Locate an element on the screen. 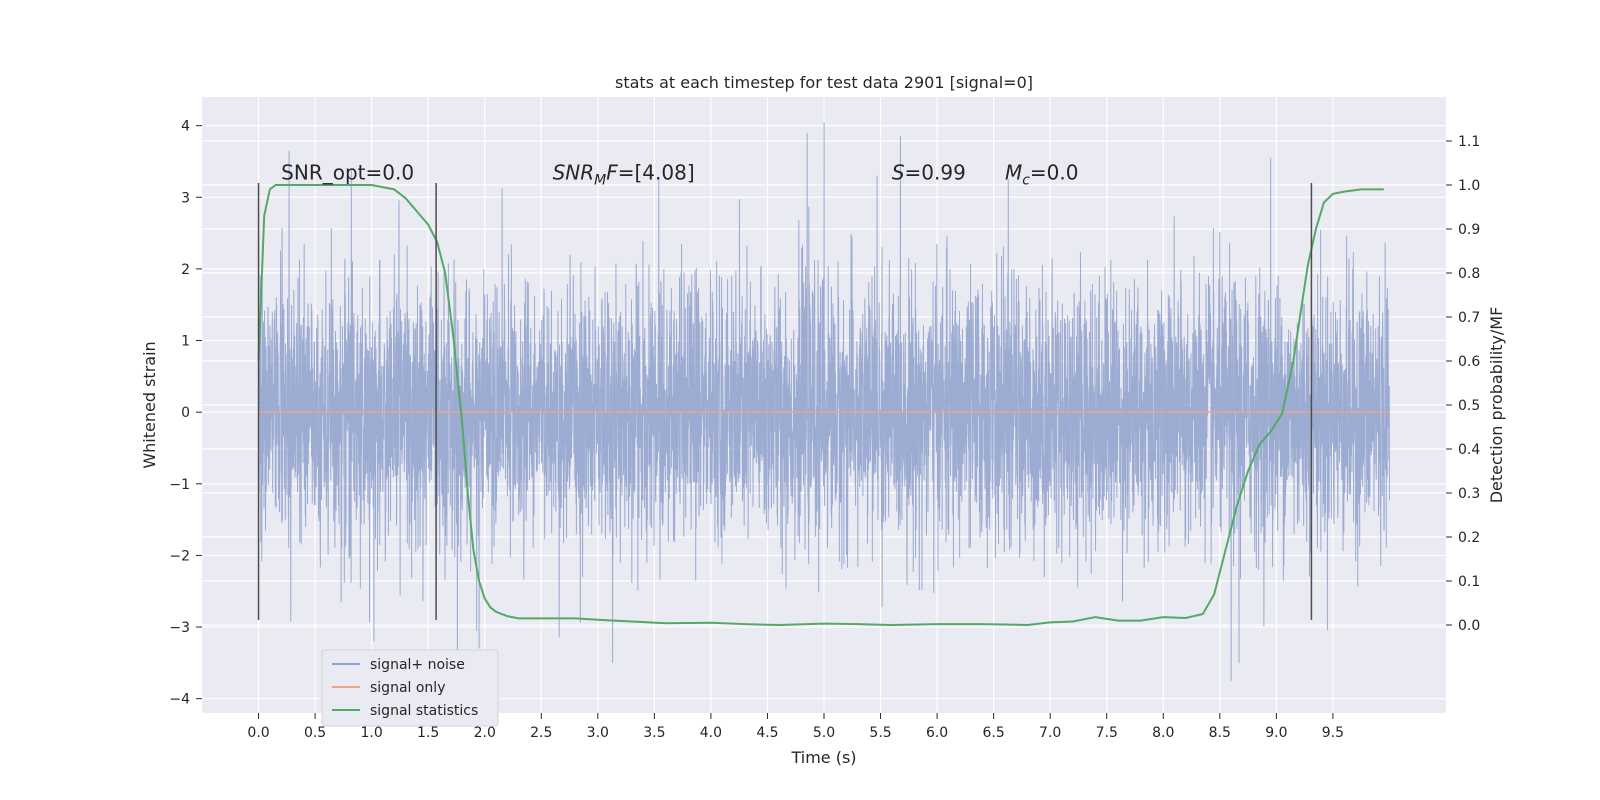  x-tick-label: 5.0 is located at coordinates (824, 733).